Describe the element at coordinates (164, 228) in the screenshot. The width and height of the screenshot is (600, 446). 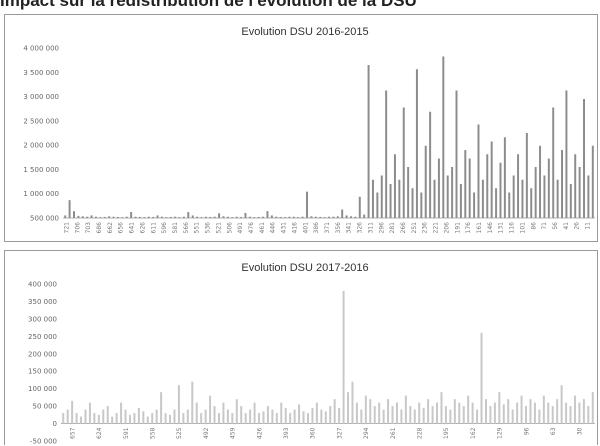
I see `x-tick-label: 596` at that location.